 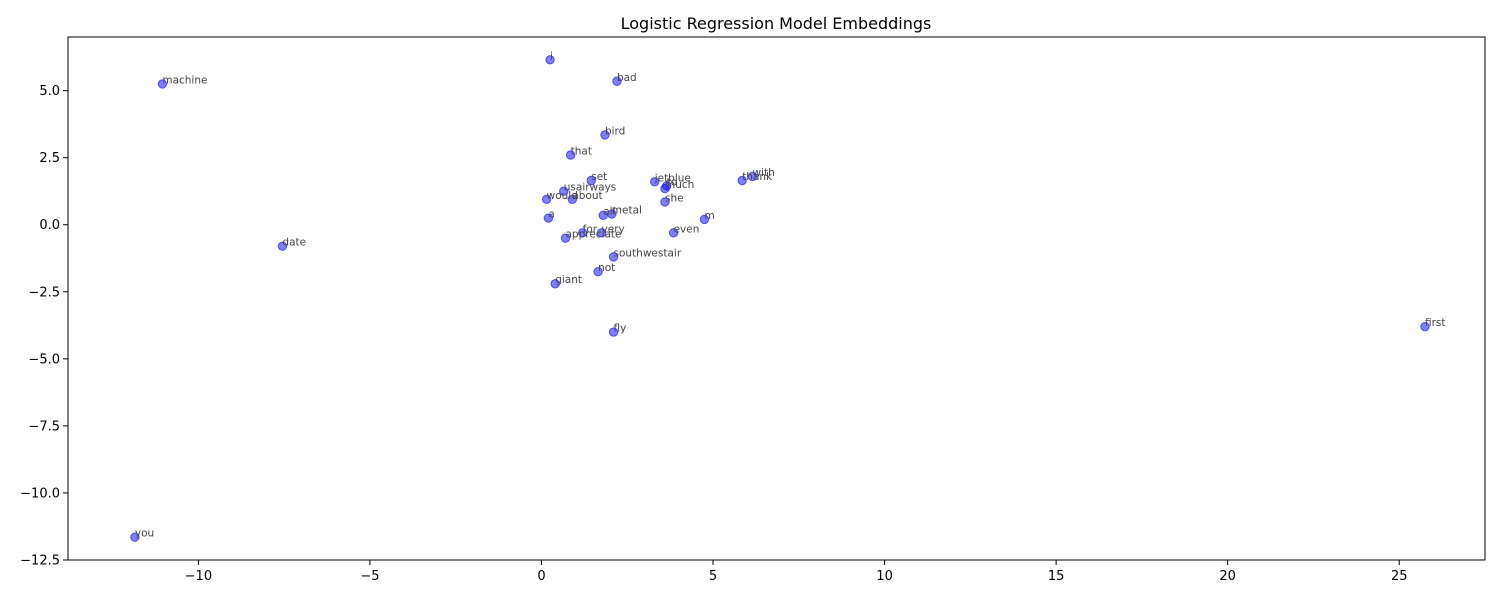 What do you see at coordinates (605, 135) in the screenshot?
I see `data-point-bird` at bounding box center [605, 135].